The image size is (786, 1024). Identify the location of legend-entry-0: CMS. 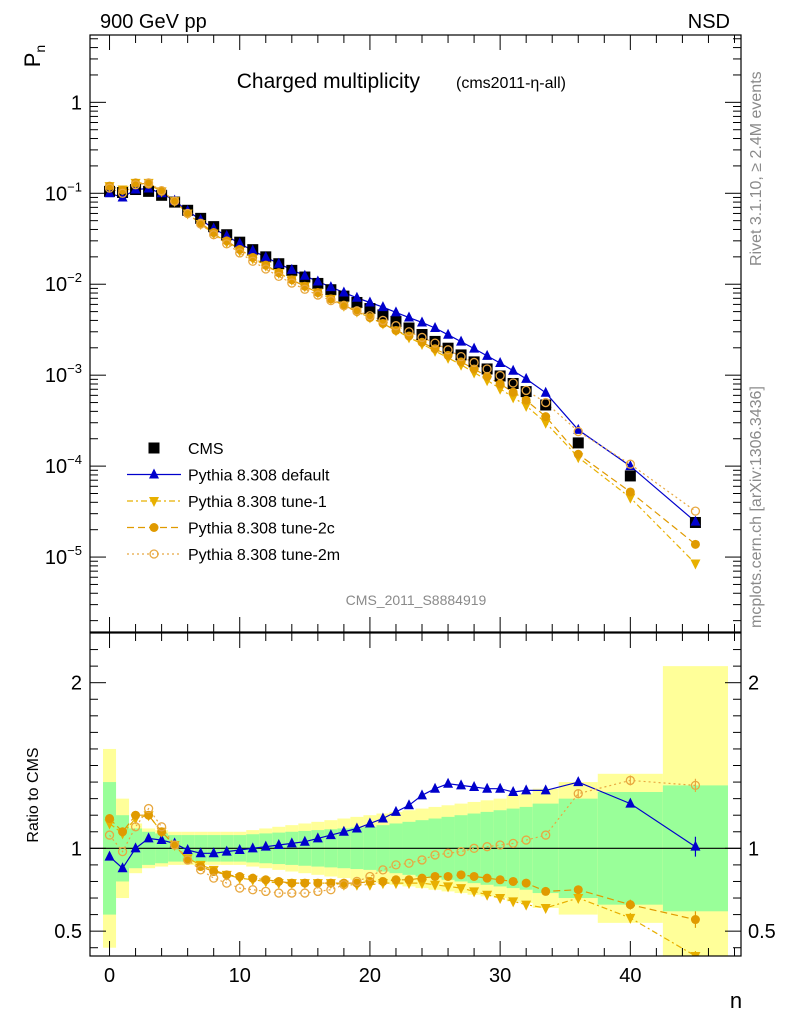
(186, 449).